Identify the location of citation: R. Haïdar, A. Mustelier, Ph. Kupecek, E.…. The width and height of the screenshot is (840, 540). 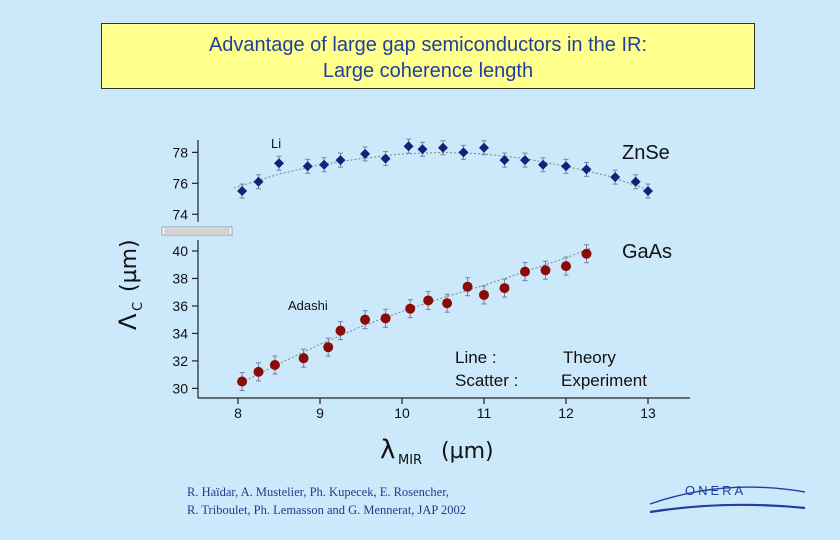
(326, 501).